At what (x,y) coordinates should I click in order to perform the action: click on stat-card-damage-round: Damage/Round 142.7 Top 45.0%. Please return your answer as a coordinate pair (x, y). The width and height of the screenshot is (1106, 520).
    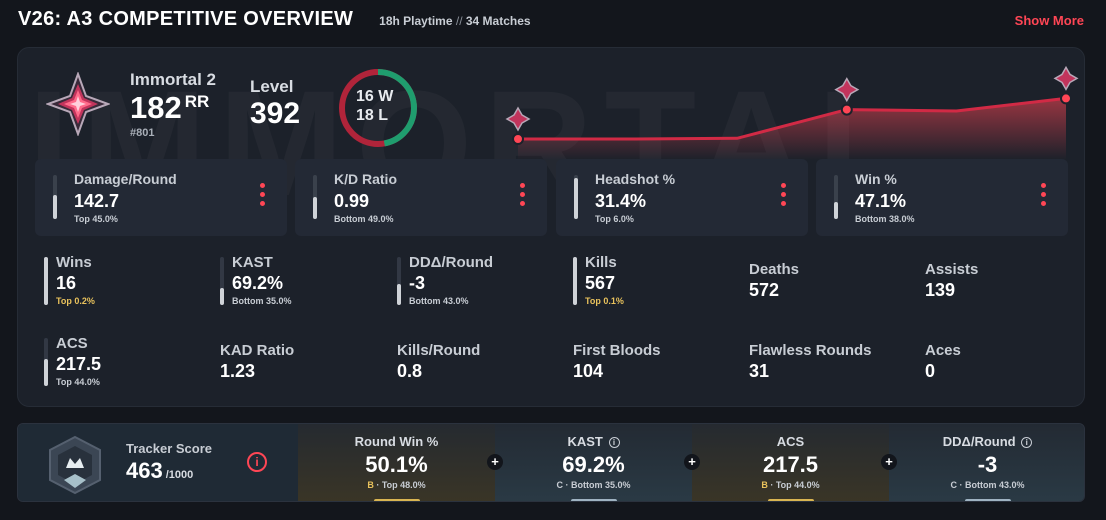
    Looking at the image, I should click on (161, 197).